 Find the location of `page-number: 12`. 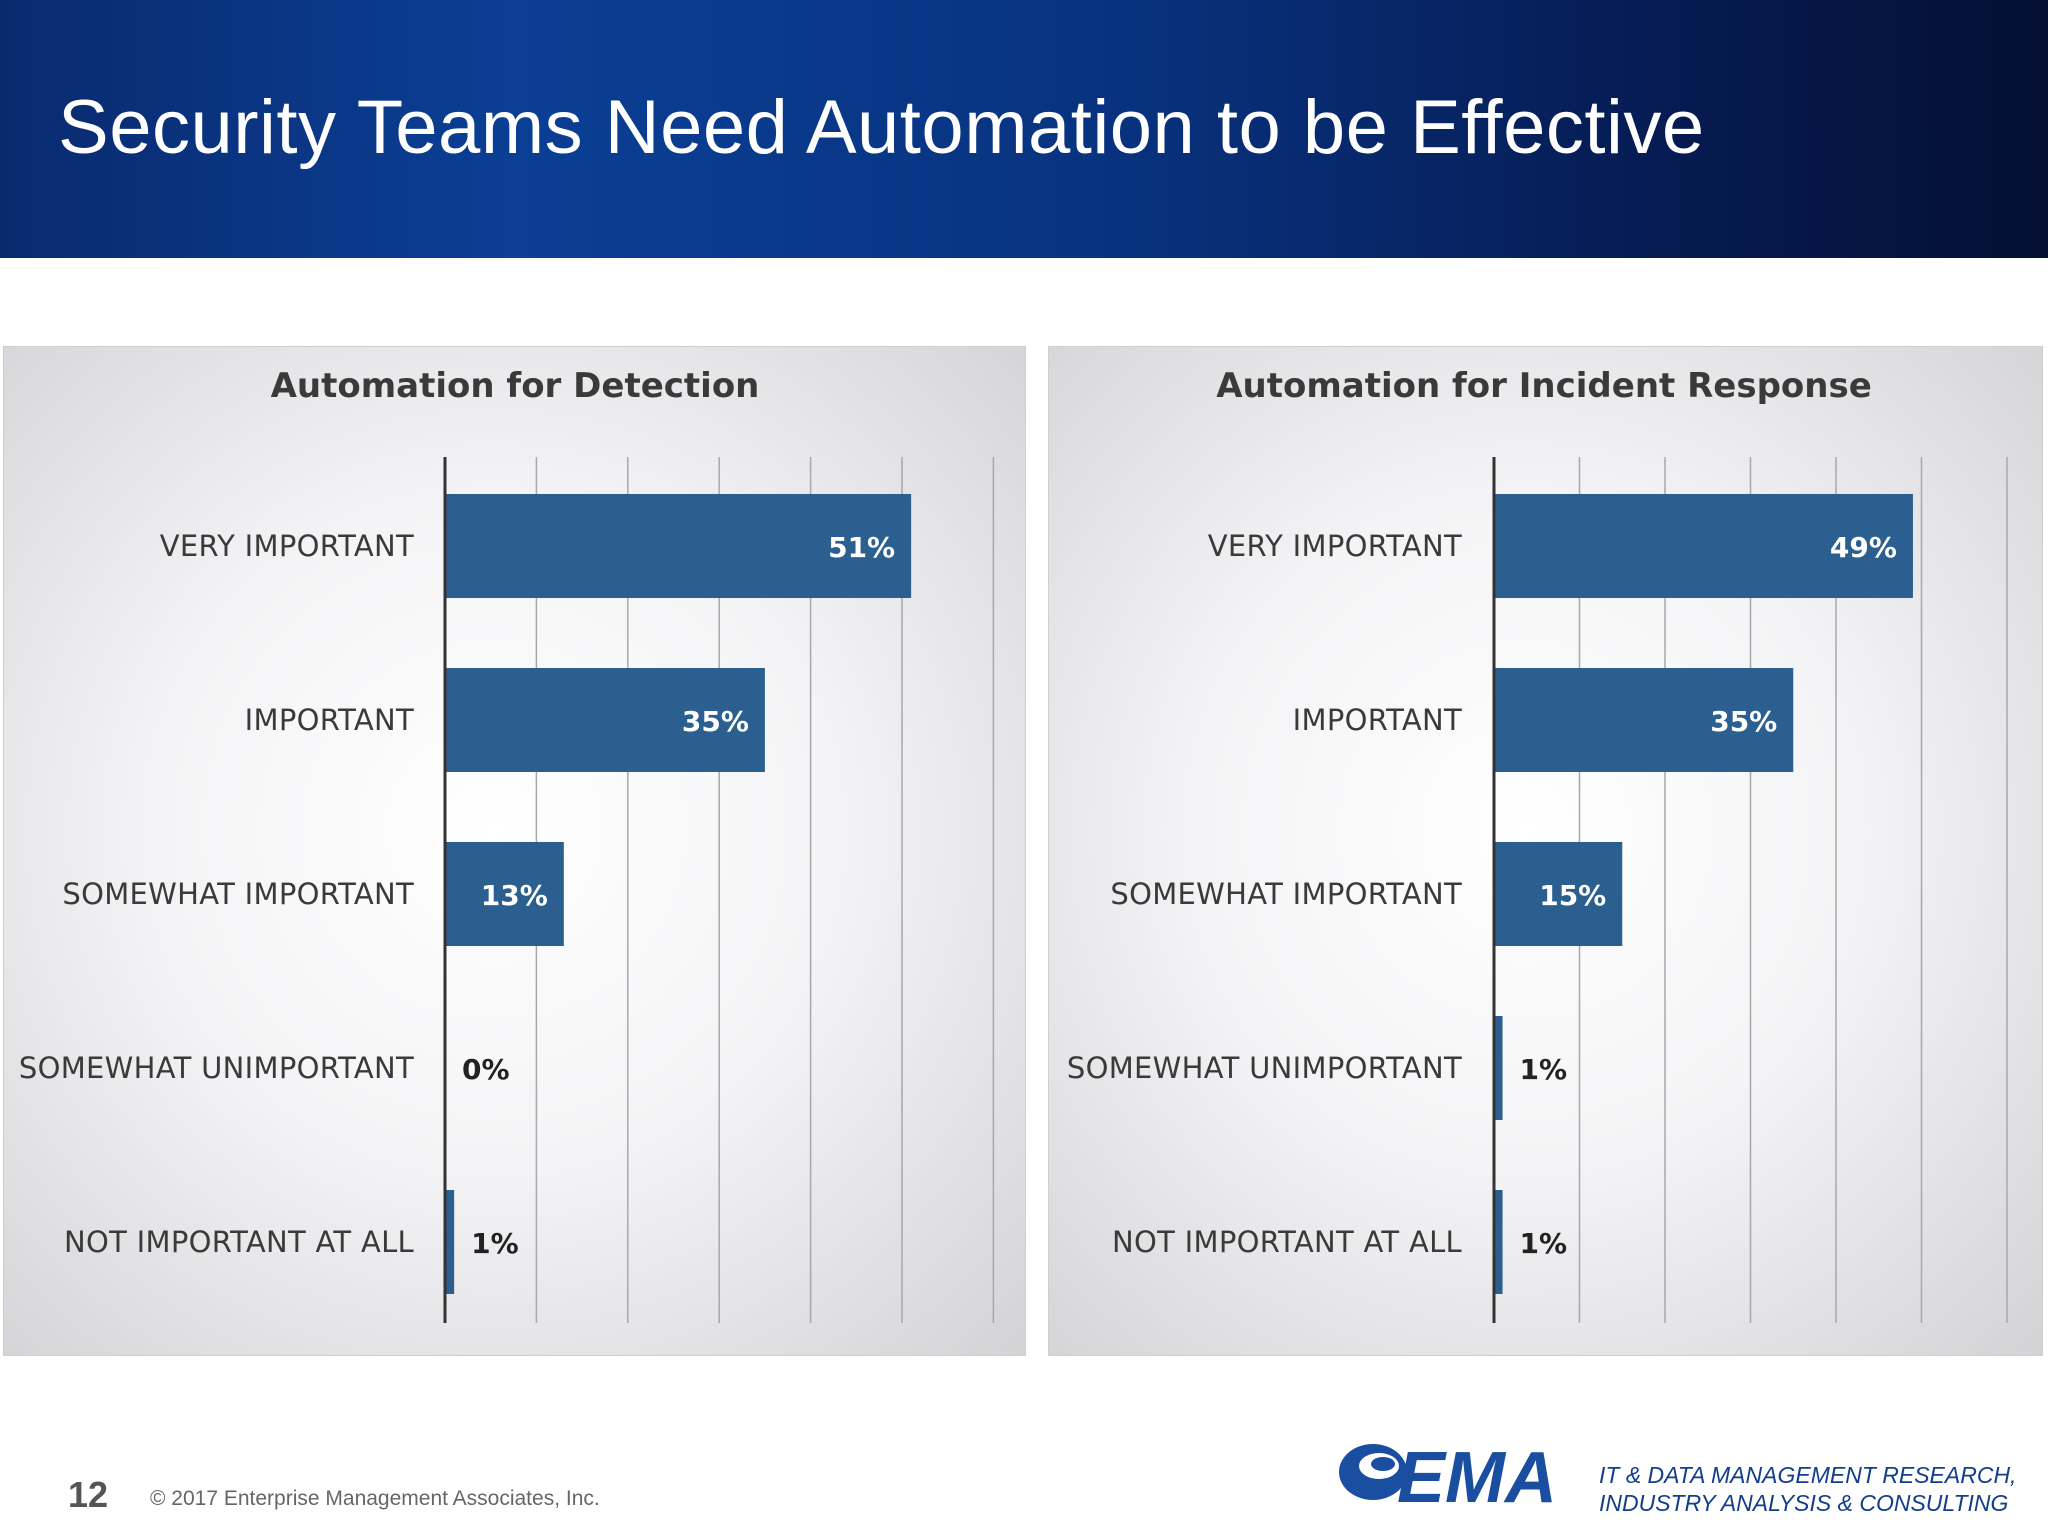

page-number: 12 is located at coordinates (88, 1494).